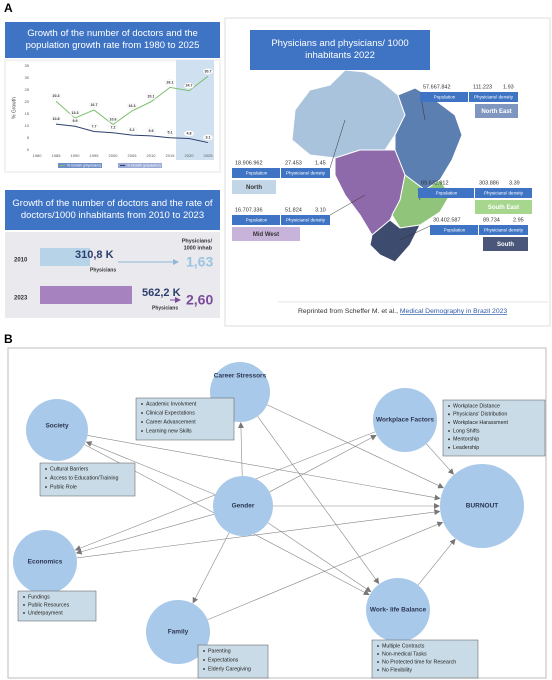 Image resolution: width=552 pixels, height=680 pixels. What do you see at coordinates (437, 87) in the screenshot?
I see `region-population: 57.667.842` at bounding box center [437, 87].